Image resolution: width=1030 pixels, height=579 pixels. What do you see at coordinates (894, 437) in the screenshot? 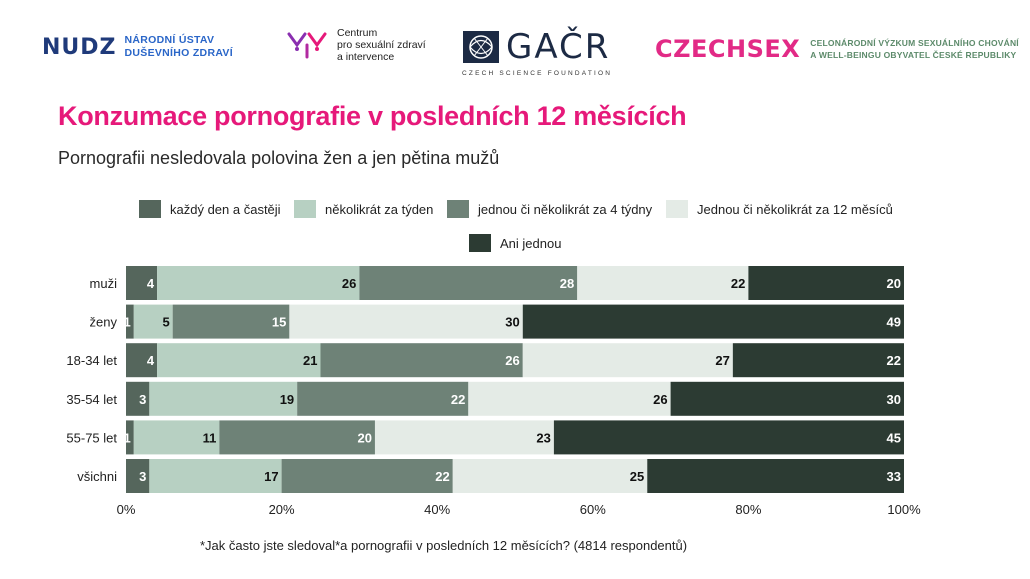
I see `data-label: 45` at bounding box center [894, 437].